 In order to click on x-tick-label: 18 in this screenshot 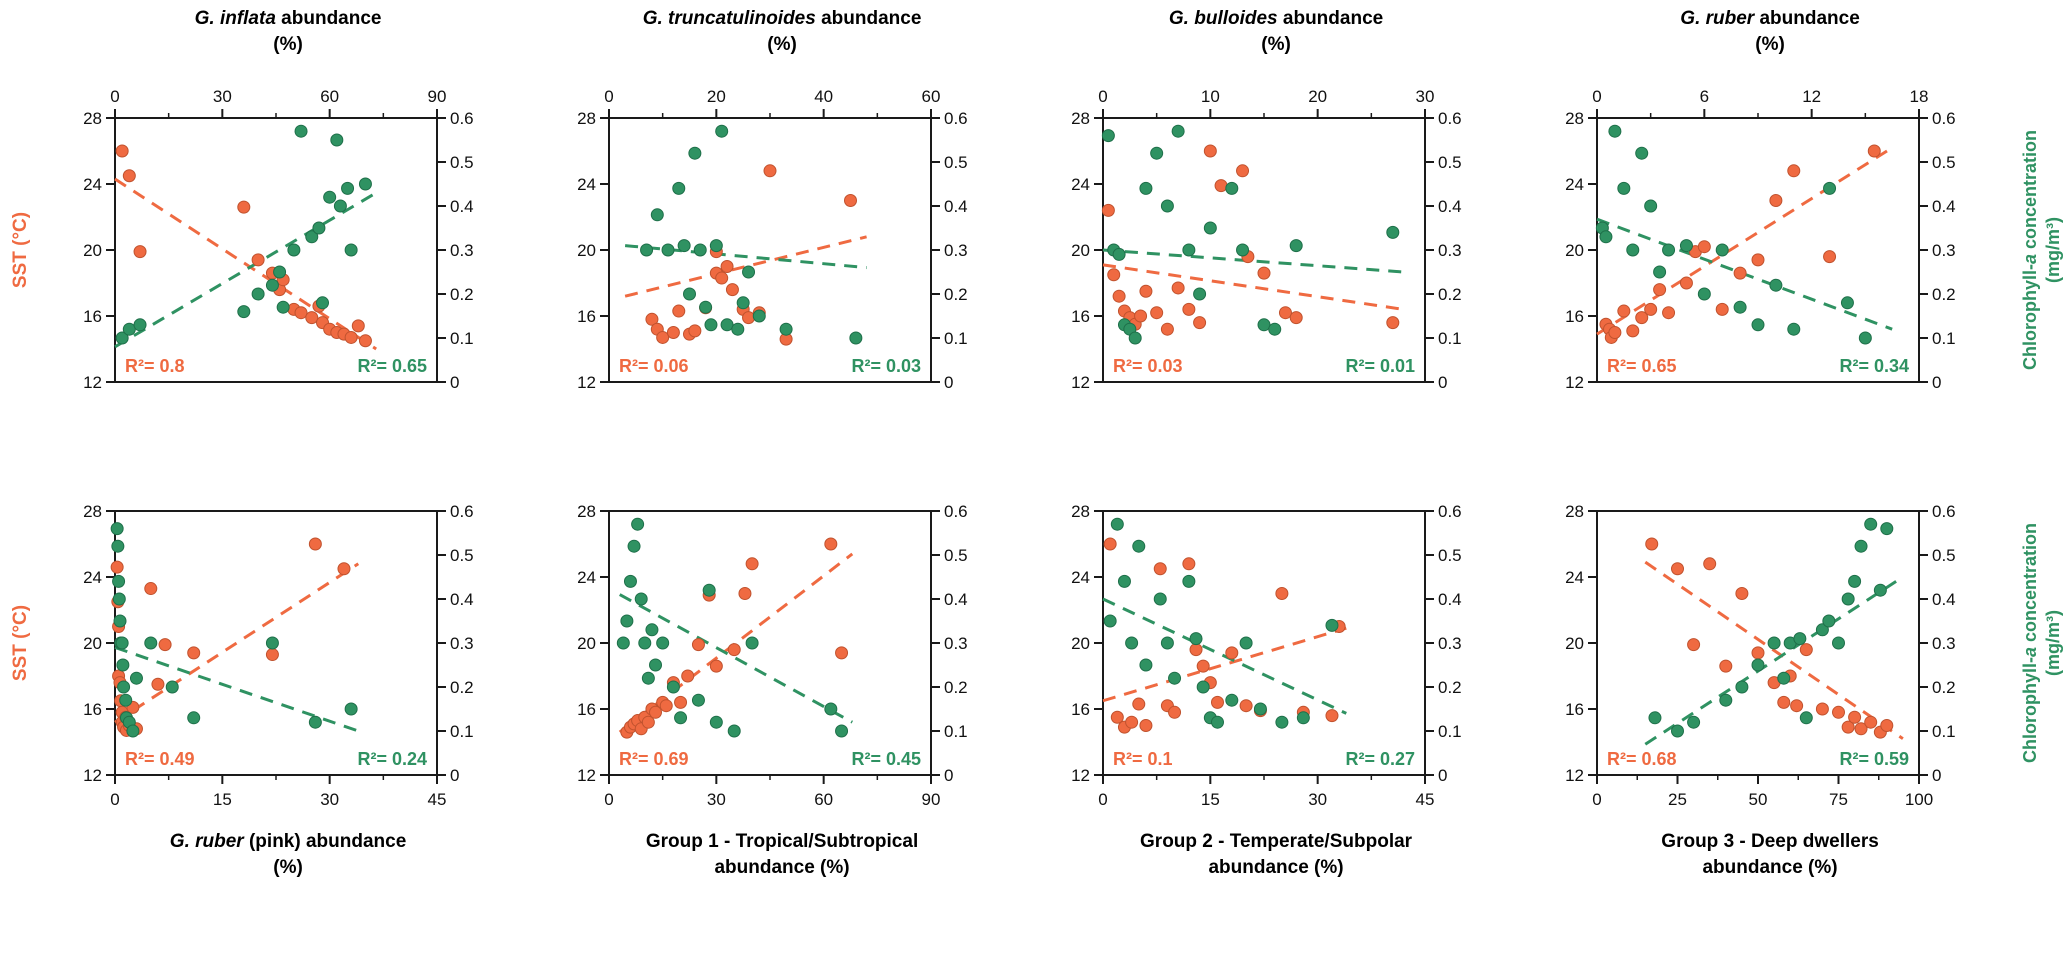, I will do `click(1919, 96)`.